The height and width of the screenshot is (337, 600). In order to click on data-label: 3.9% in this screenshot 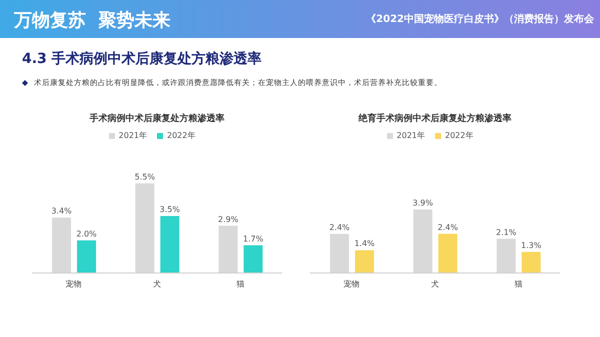, I will do `click(423, 203)`.